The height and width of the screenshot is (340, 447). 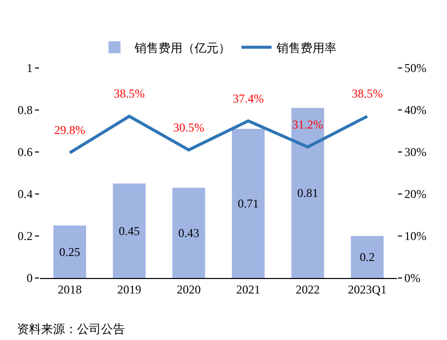 I want to click on y-tick-label: 0.6, so click(x=25, y=152).